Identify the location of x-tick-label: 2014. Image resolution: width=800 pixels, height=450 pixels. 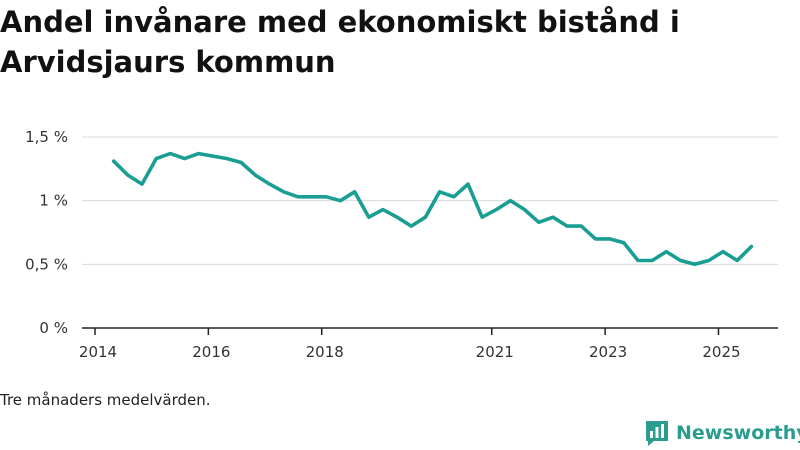
(98, 352).